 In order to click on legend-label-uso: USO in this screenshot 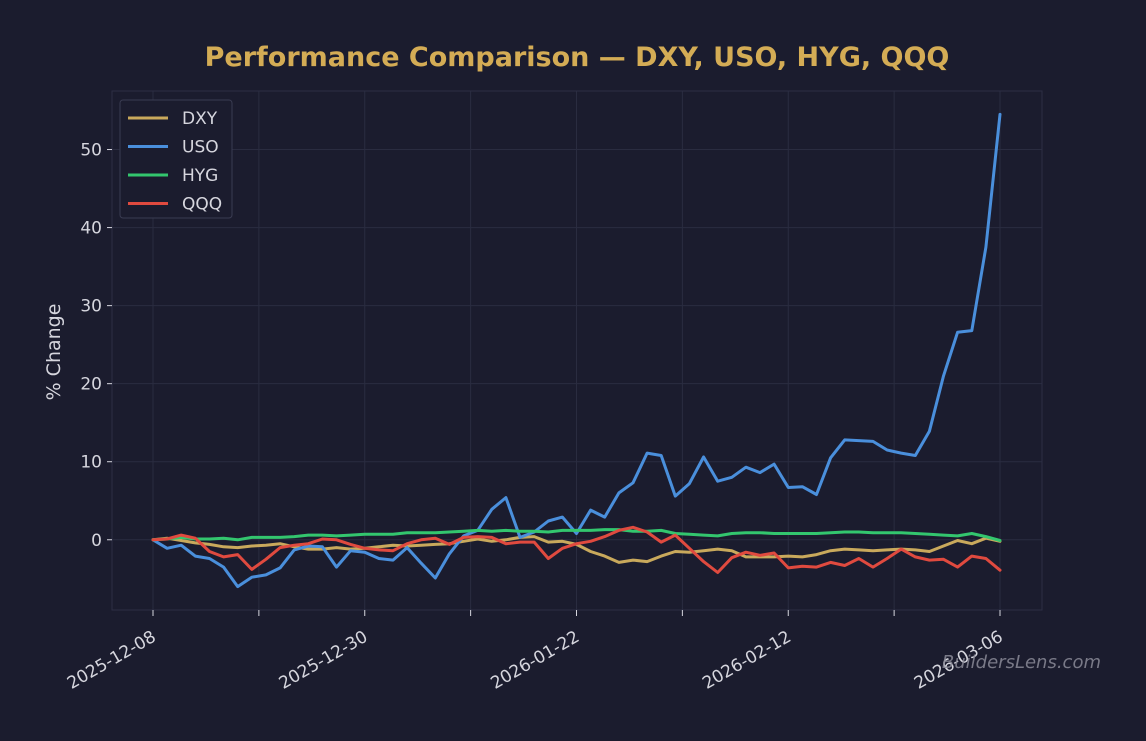, I will do `click(200, 148)`.